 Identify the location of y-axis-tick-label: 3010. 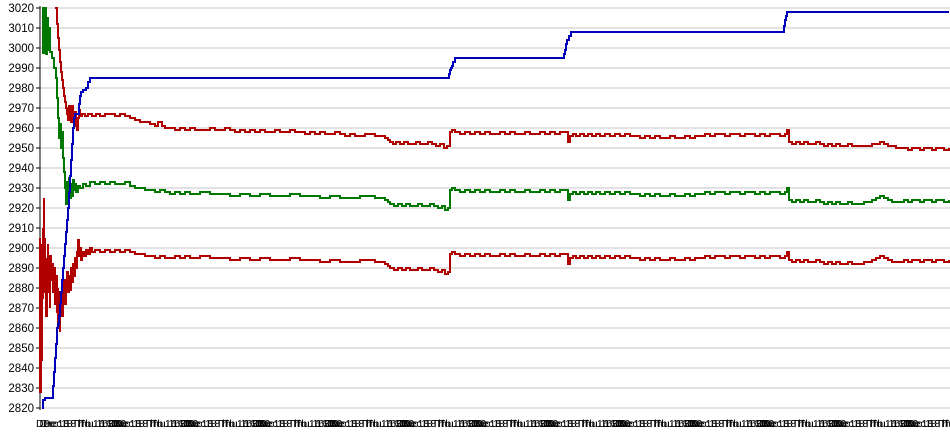
(21, 29).